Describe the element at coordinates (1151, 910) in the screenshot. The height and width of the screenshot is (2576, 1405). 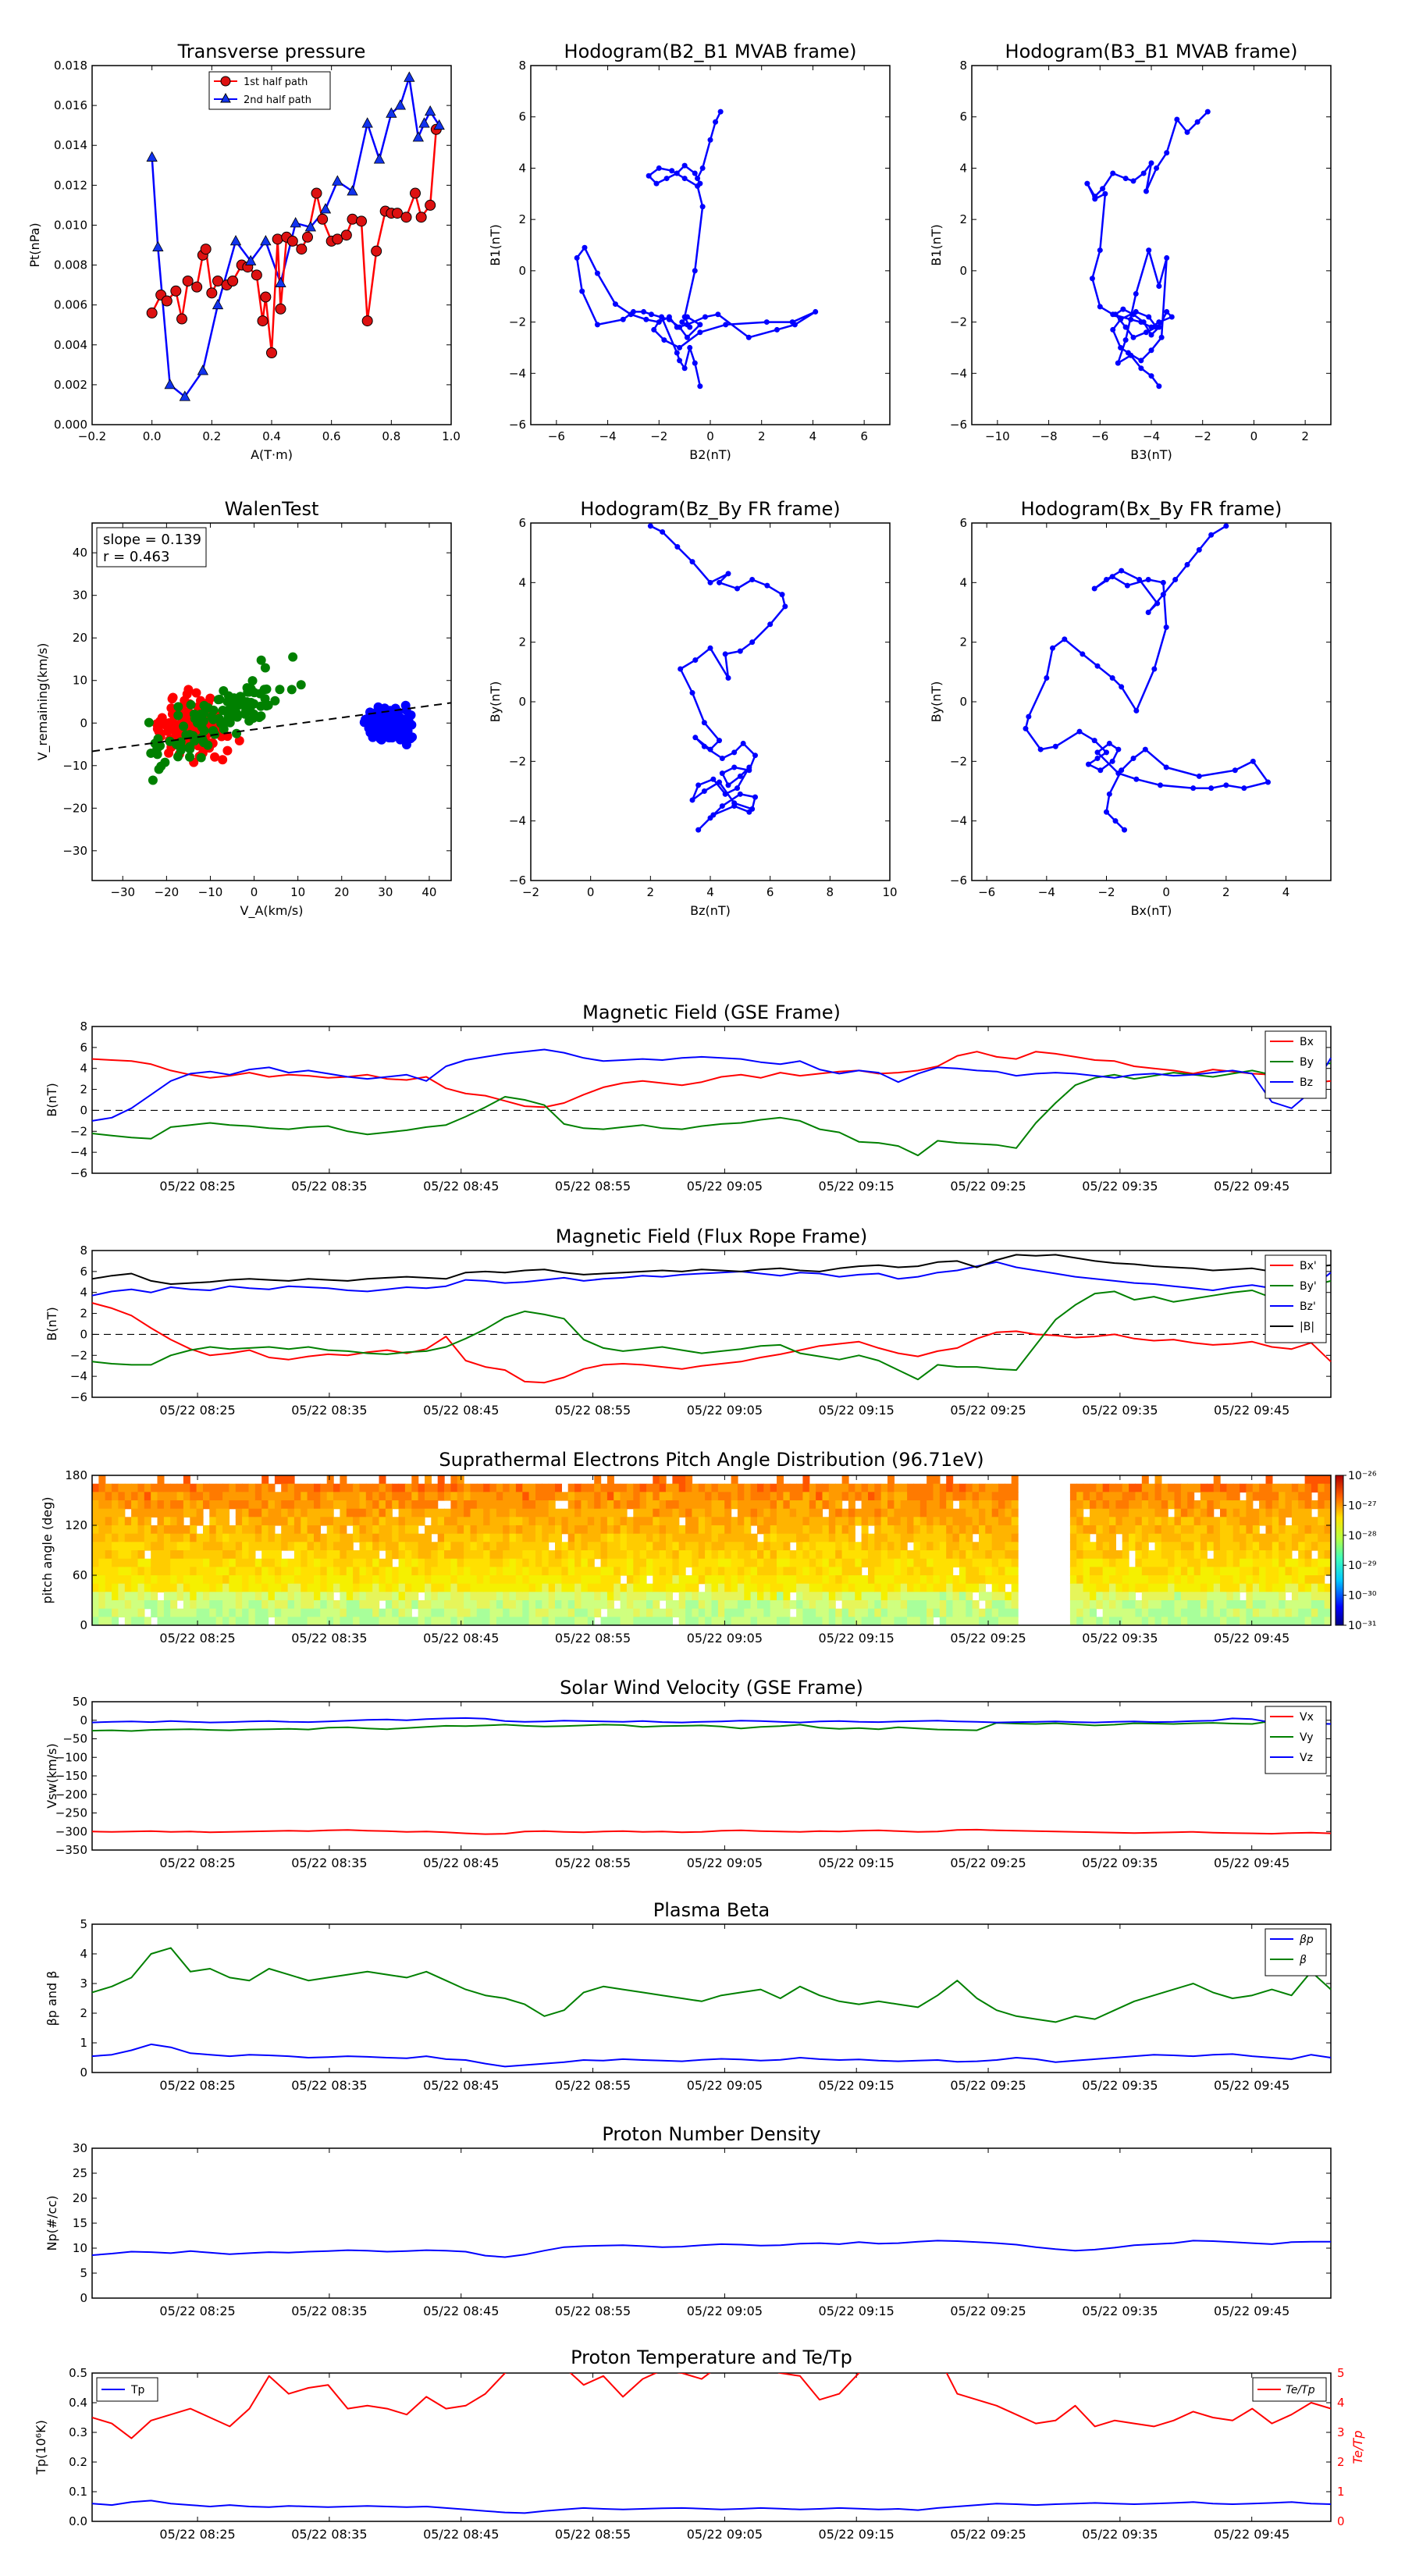
I see `h4-xlabel: Bx(nT)` at that location.